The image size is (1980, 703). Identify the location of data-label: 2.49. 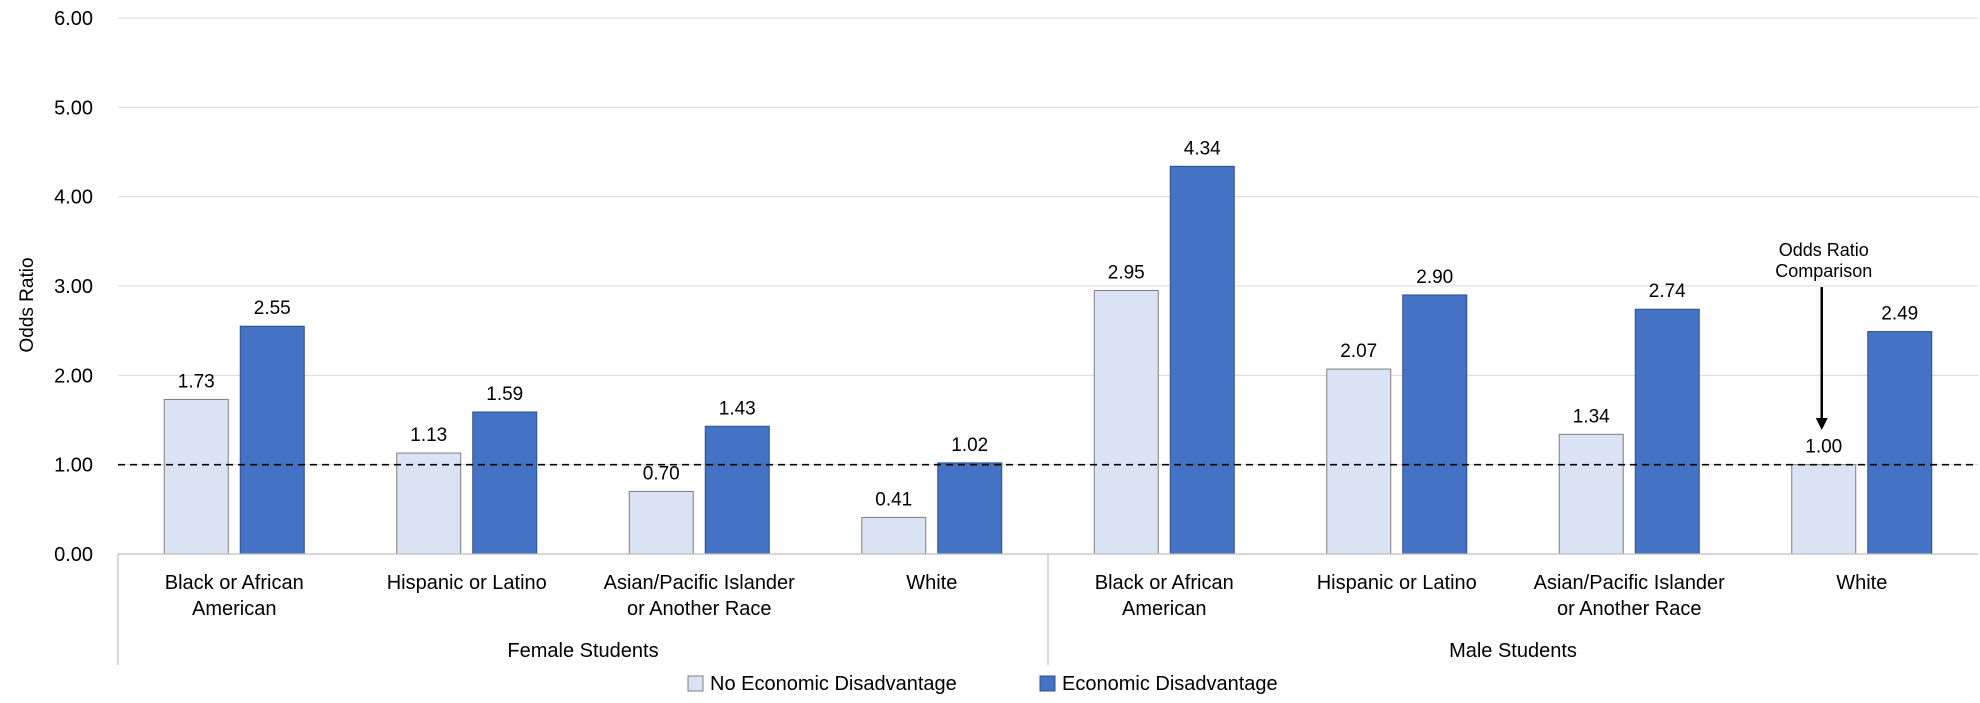
(1899, 314).